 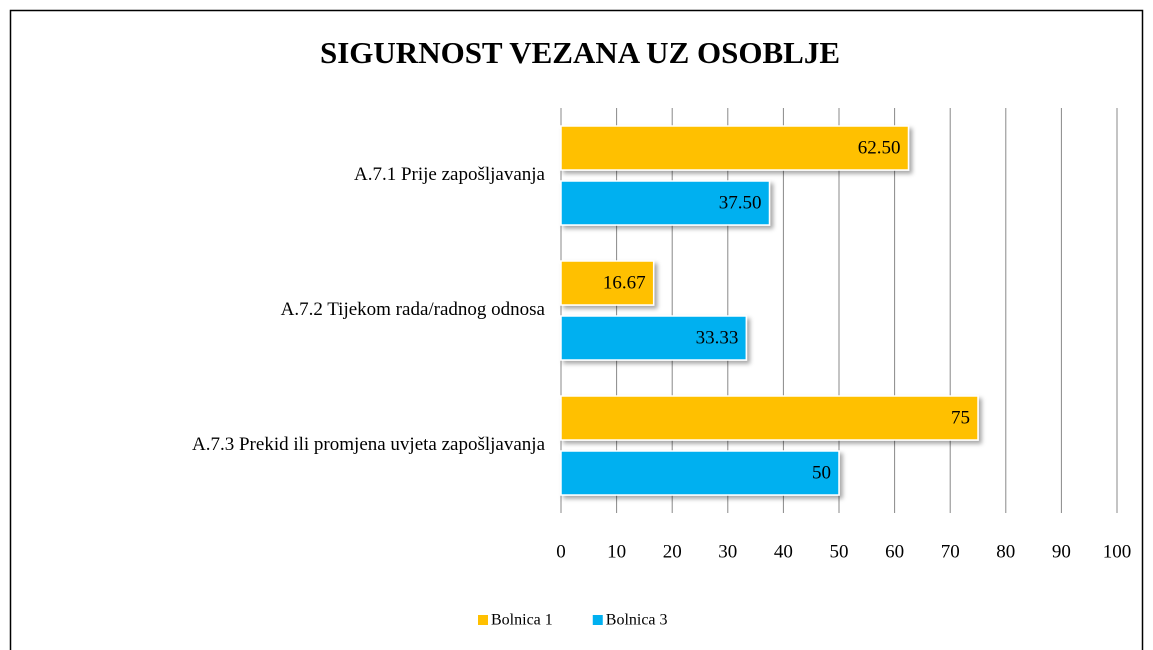 I want to click on data-label: 37.50, so click(x=740, y=202).